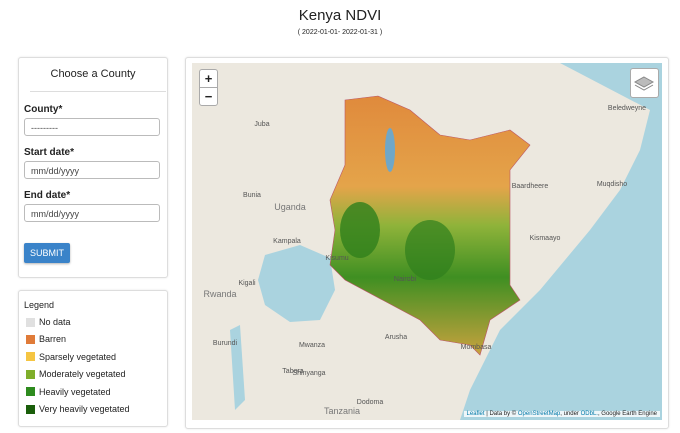 Image resolution: width=680 pixels, height=433 pixels. Describe the element at coordinates (530, 186) in the screenshot. I see `place-label: Baardheere` at that location.